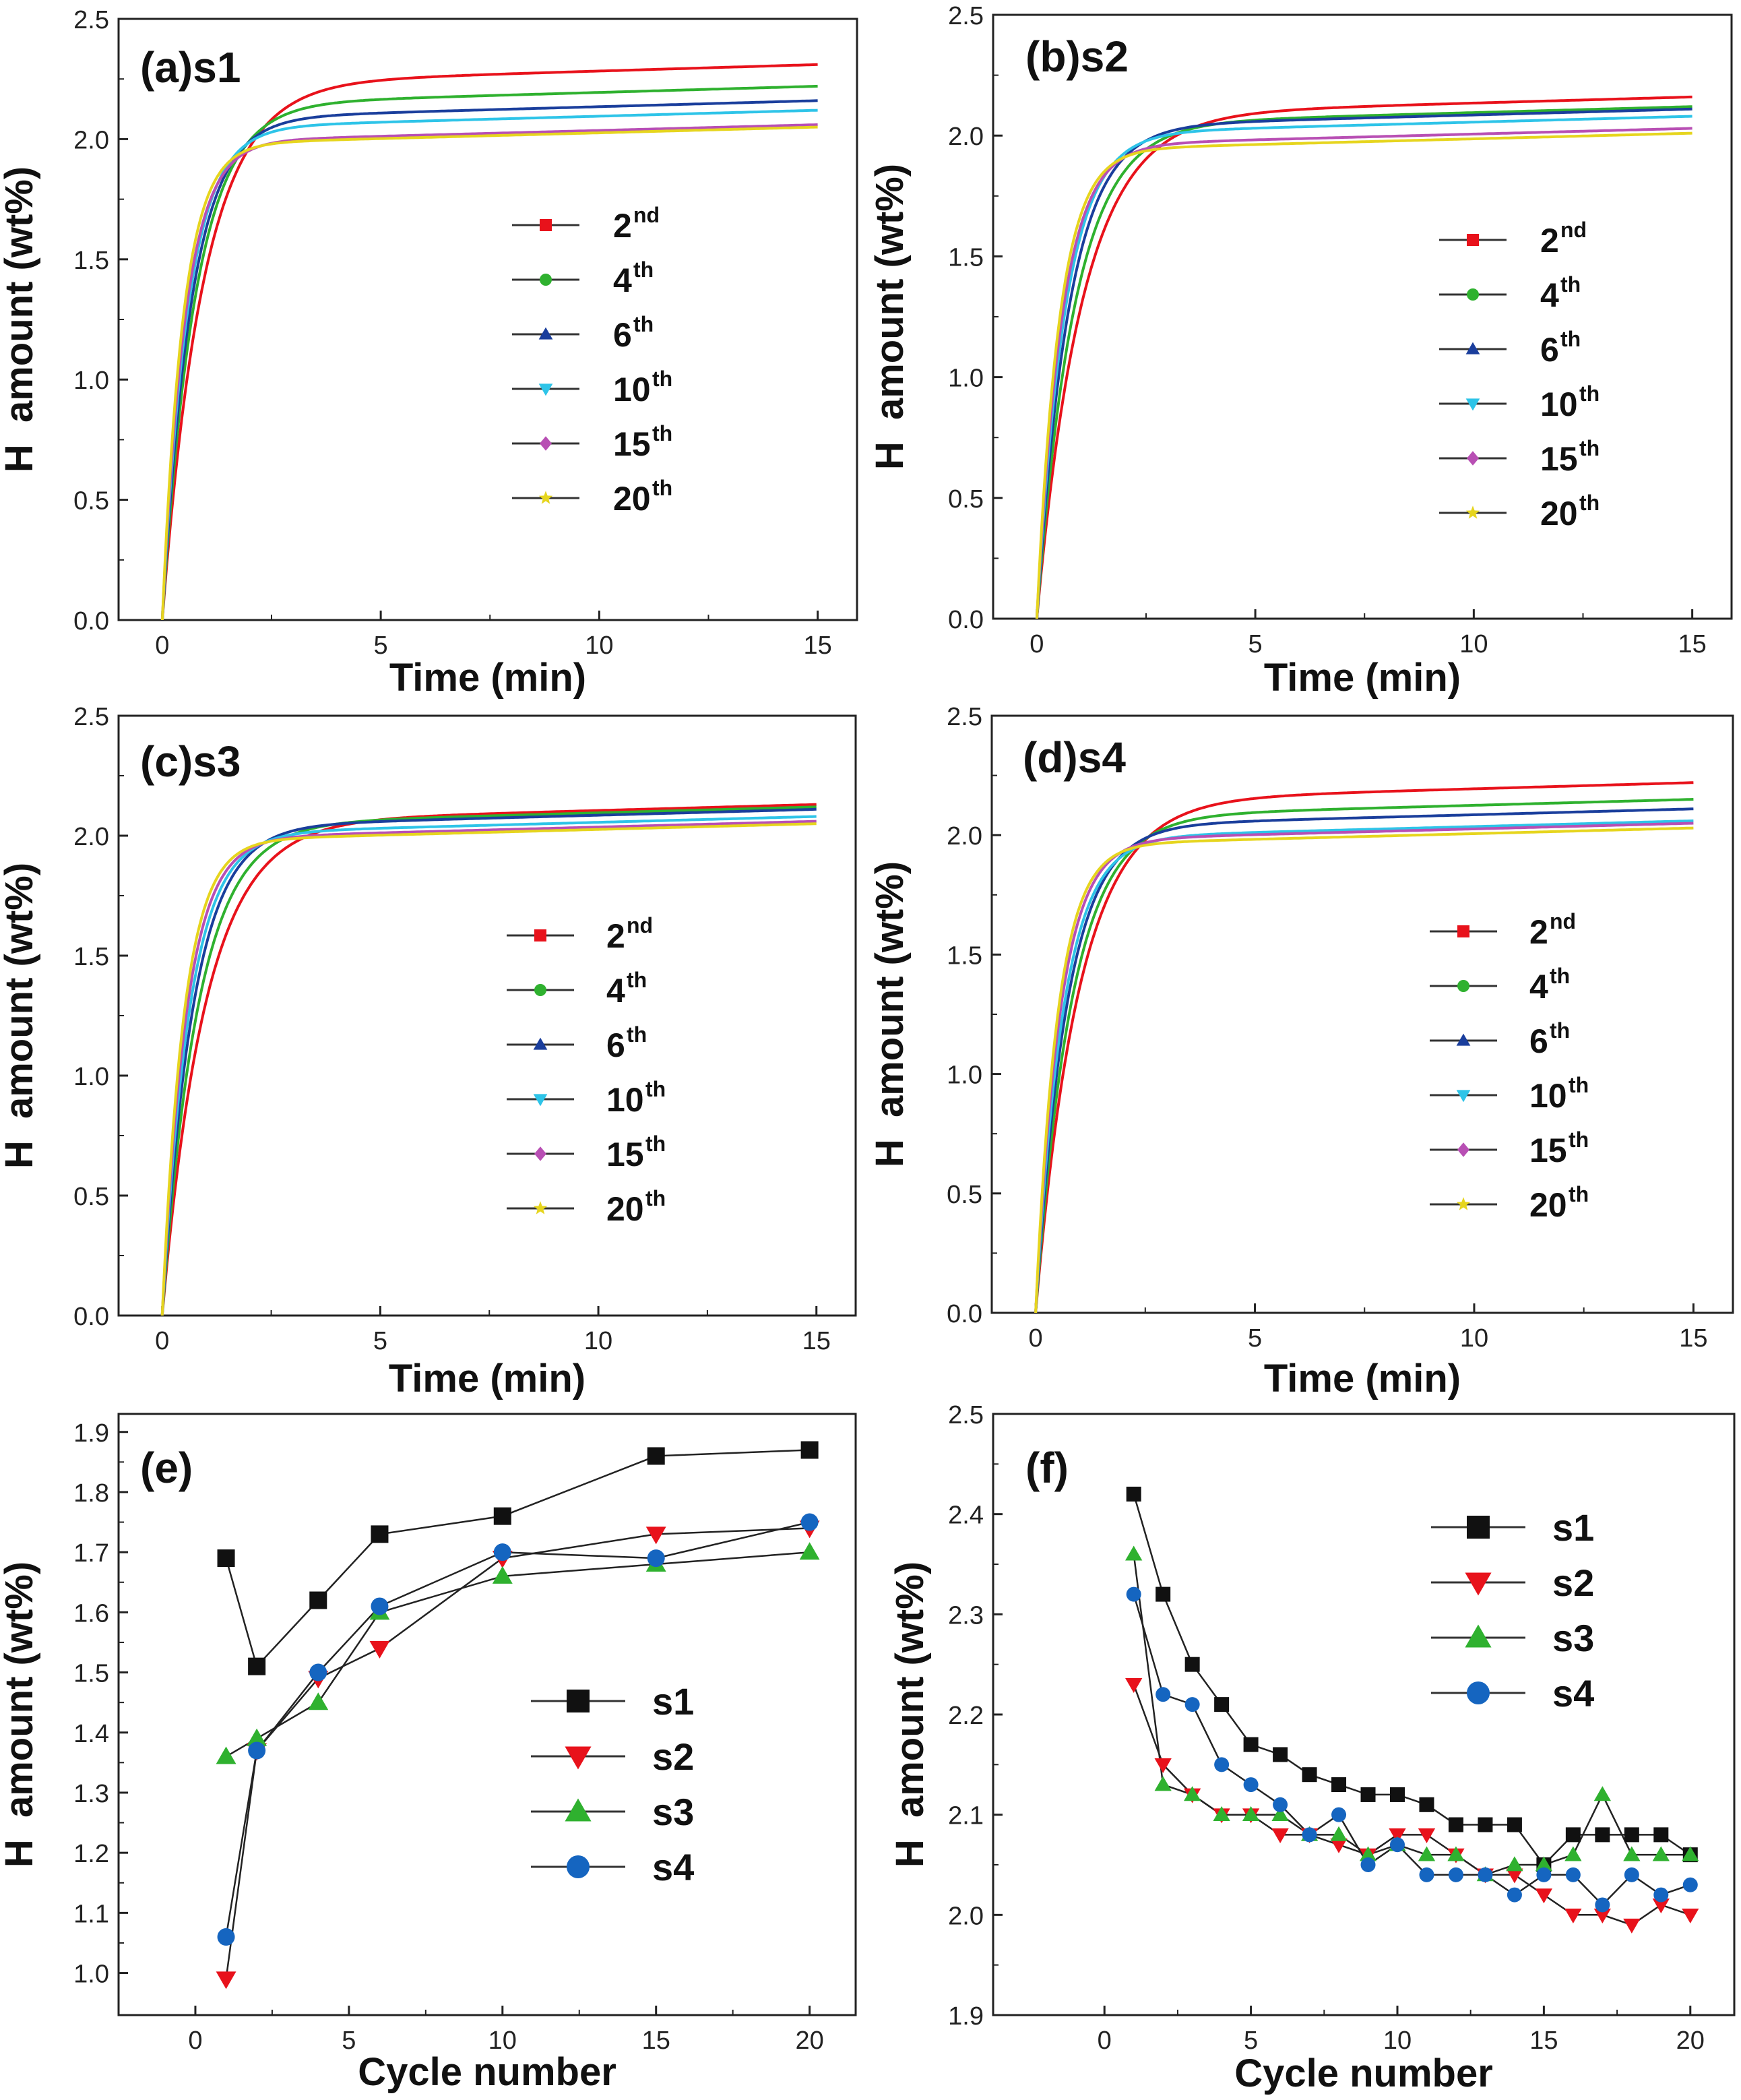  Describe the element at coordinates (1478, 1693) in the screenshot. I see `legend-marker-s4` at that location.